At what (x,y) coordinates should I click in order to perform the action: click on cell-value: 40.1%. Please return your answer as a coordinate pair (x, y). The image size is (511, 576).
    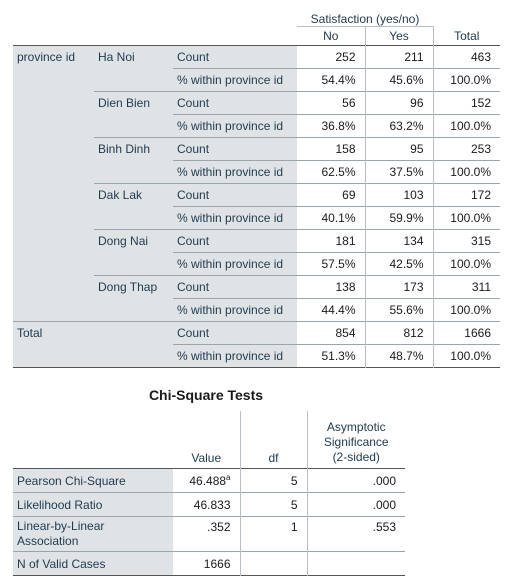
    Looking at the image, I should click on (338, 218).